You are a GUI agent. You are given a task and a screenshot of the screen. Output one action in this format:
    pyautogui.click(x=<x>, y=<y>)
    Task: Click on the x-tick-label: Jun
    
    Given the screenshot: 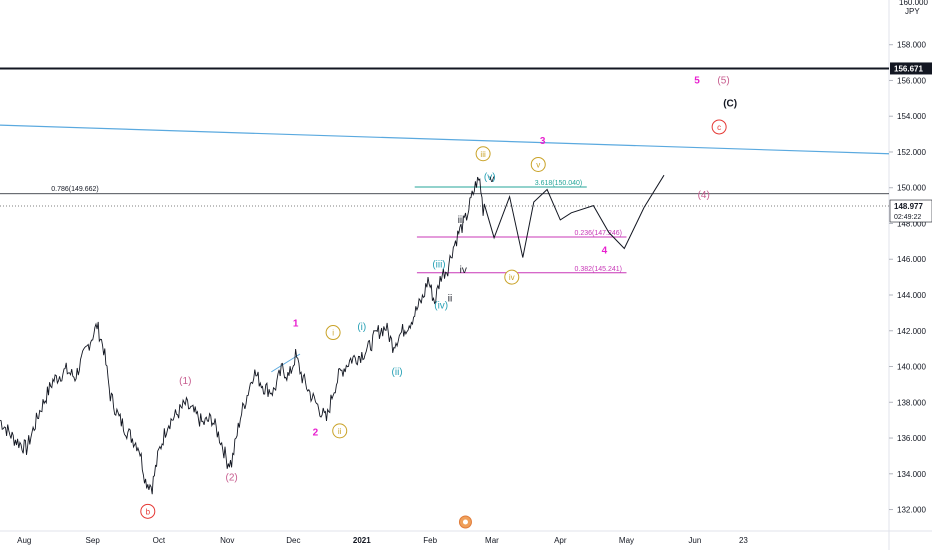 What is the action you would take?
    pyautogui.click(x=694, y=540)
    